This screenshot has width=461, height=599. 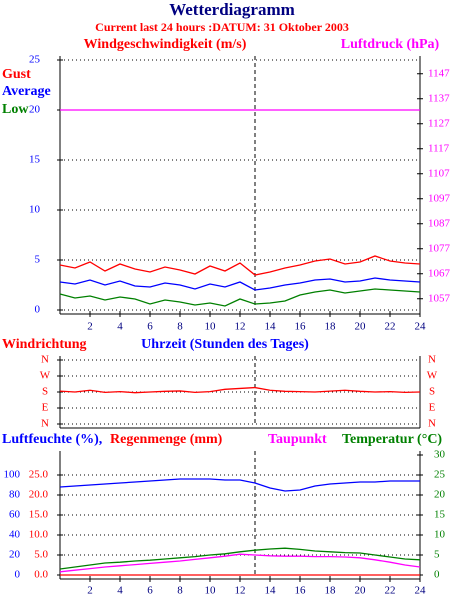 I want to click on legend-label: Temperatur (°C), so click(x=392, y=439).